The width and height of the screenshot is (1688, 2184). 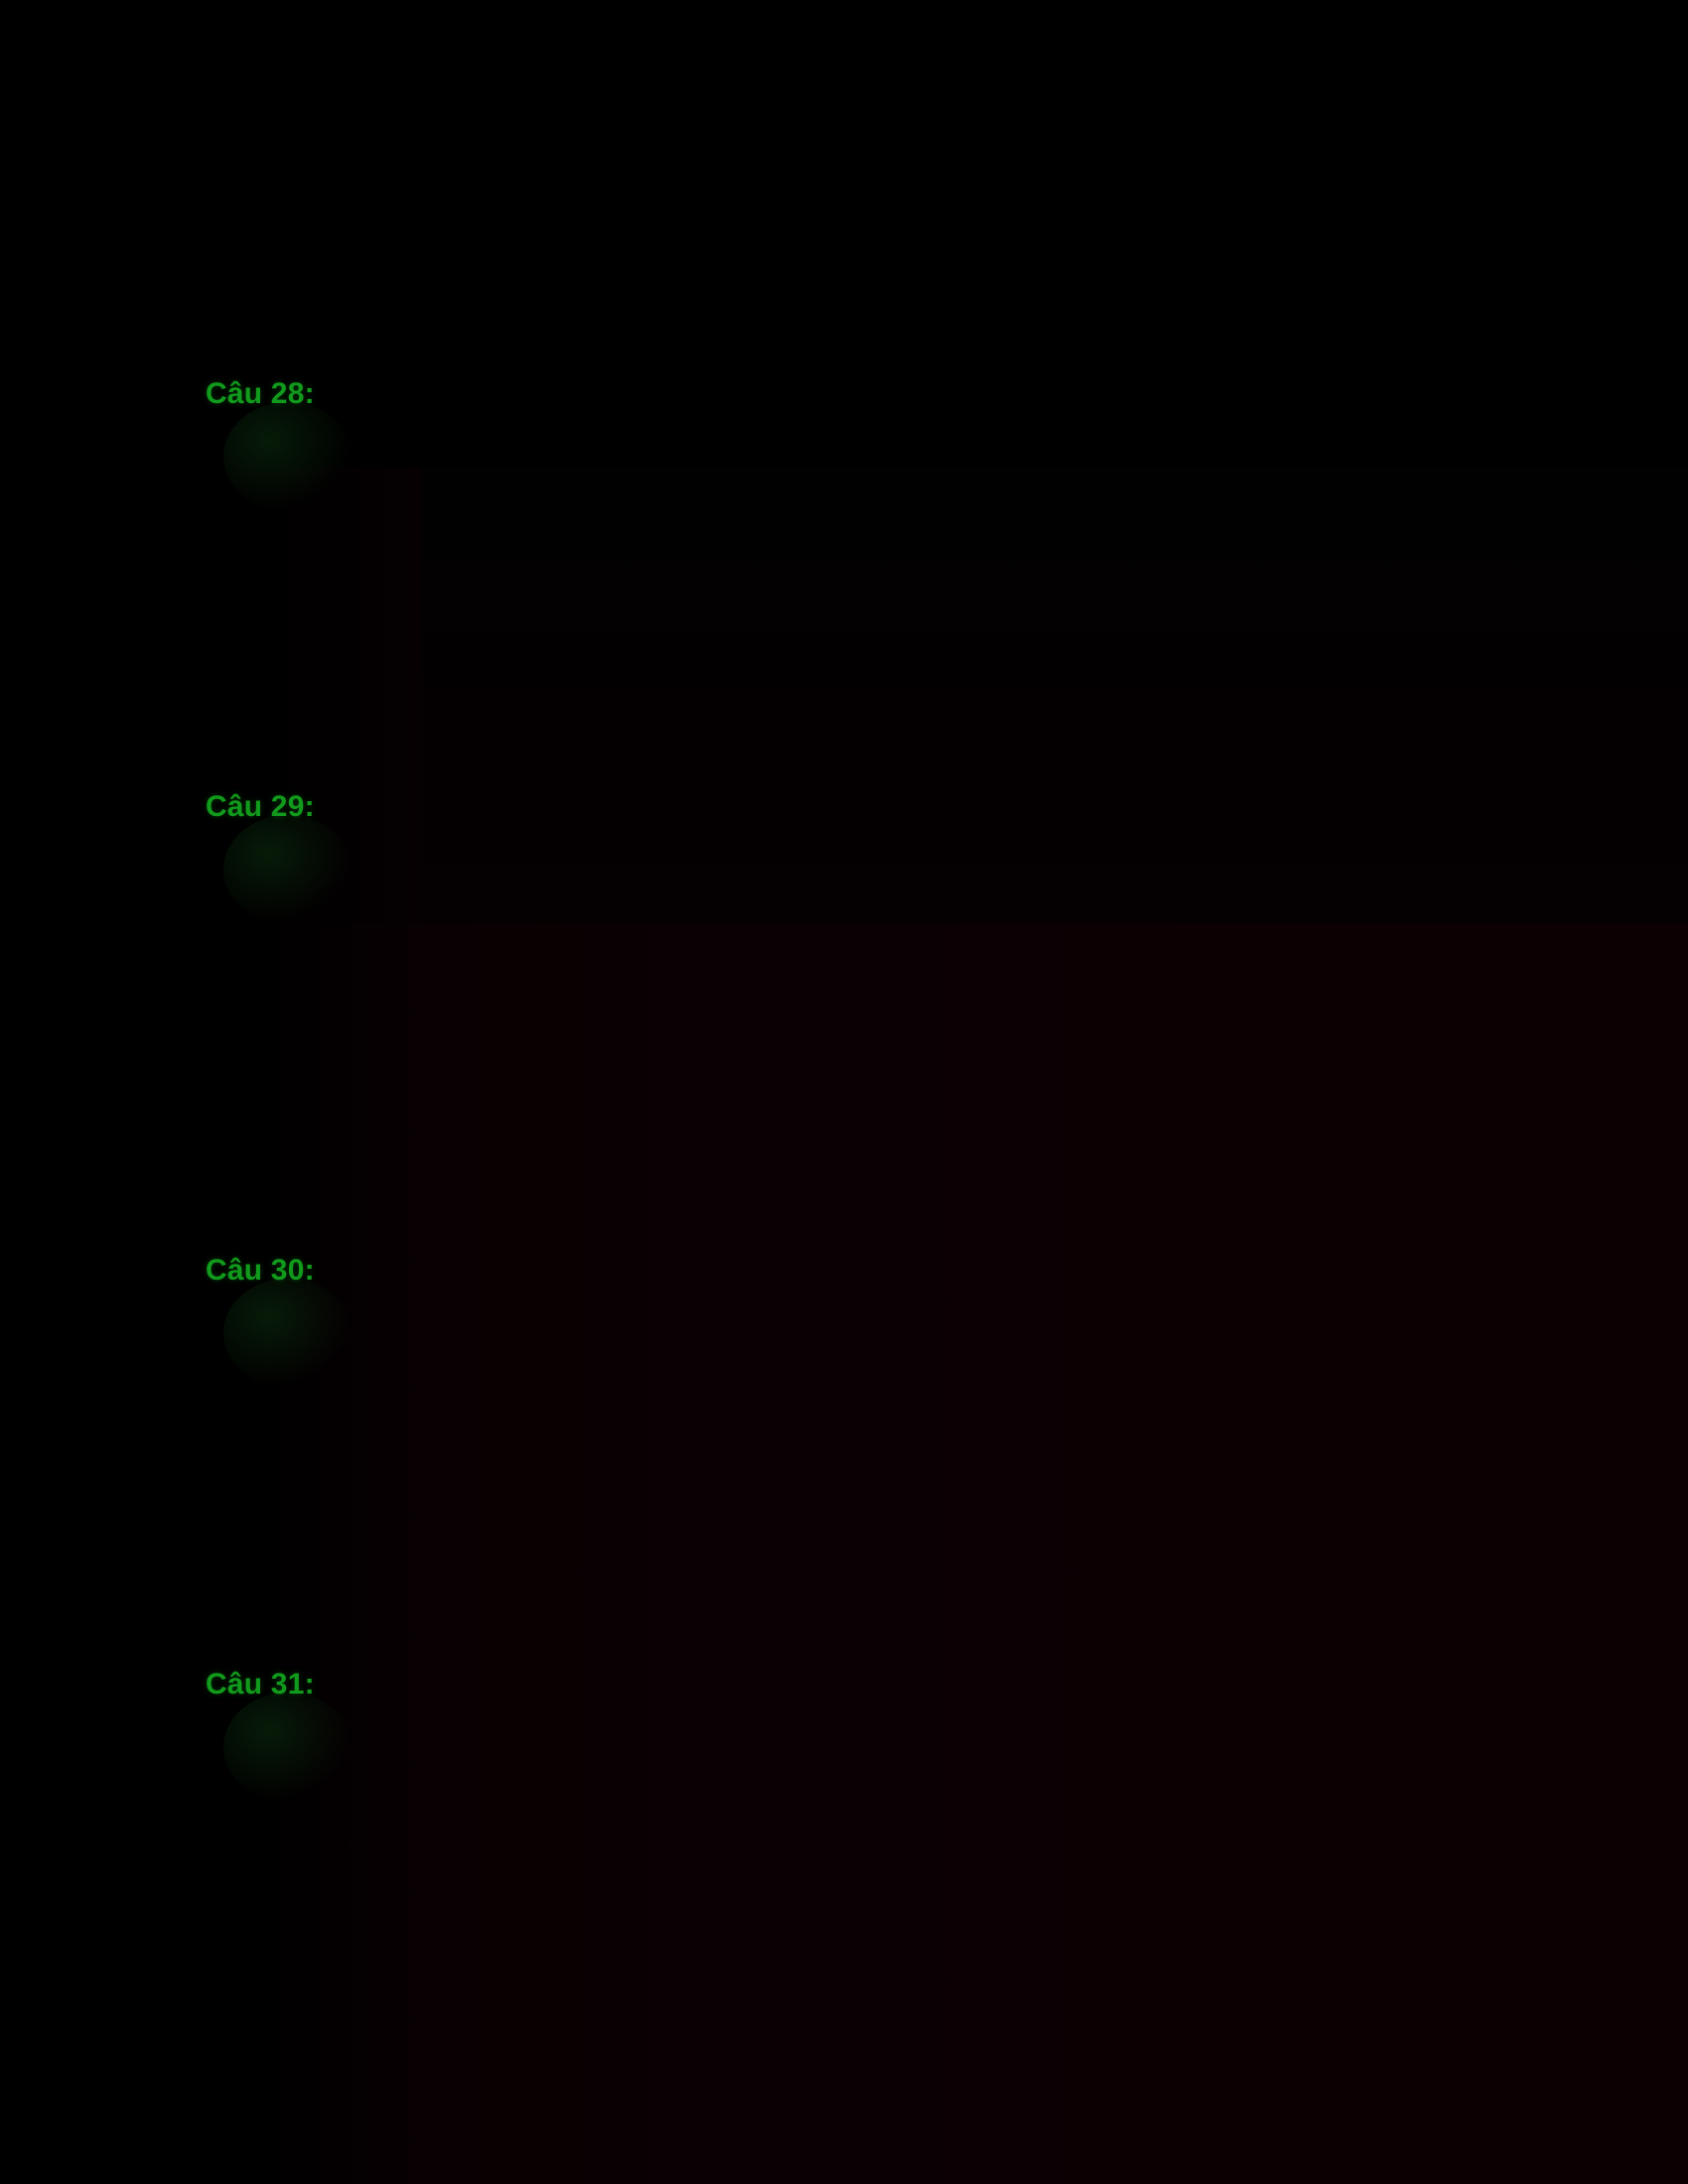 I want to click on question-label-30: Câu 30:, so click(x=260, y=1270).